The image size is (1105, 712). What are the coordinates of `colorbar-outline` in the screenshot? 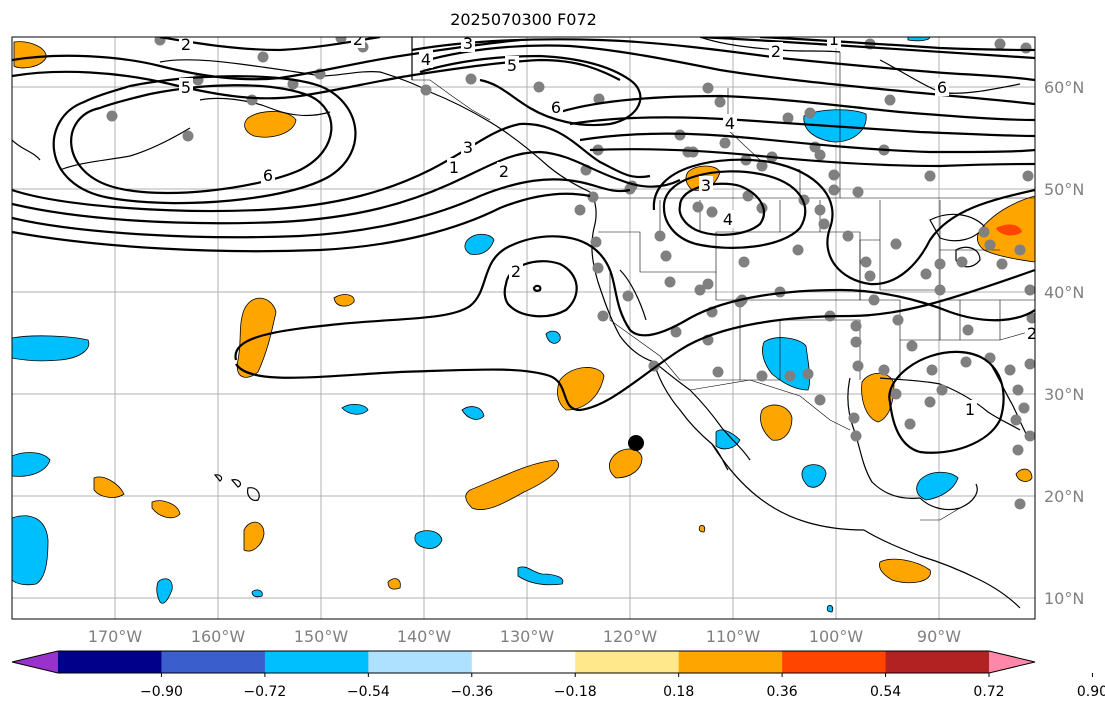 It's located at (523, 662).